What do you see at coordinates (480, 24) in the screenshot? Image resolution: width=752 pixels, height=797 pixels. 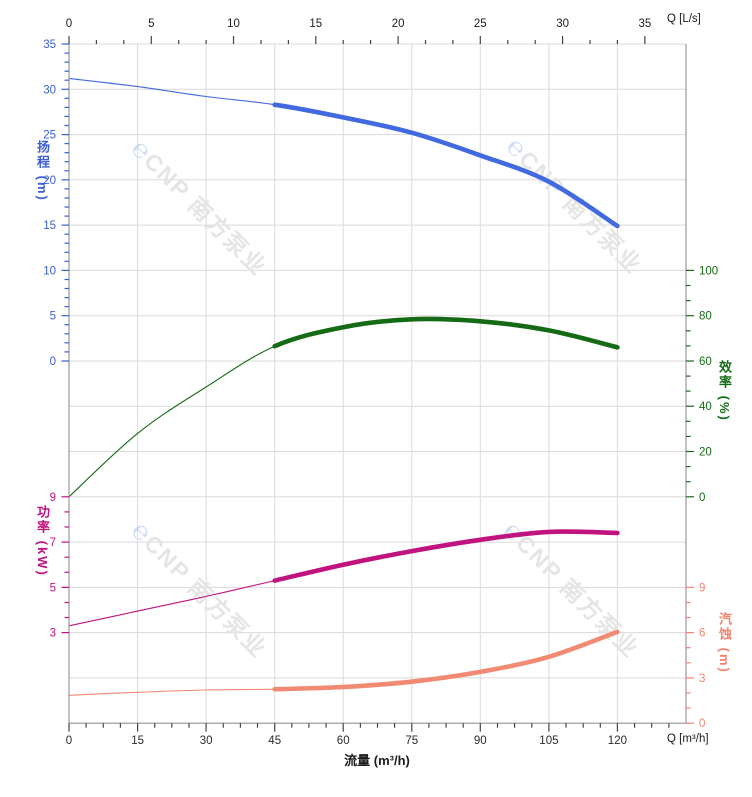 I see `top-tick-label: 25` at bounding box center [480, 24].